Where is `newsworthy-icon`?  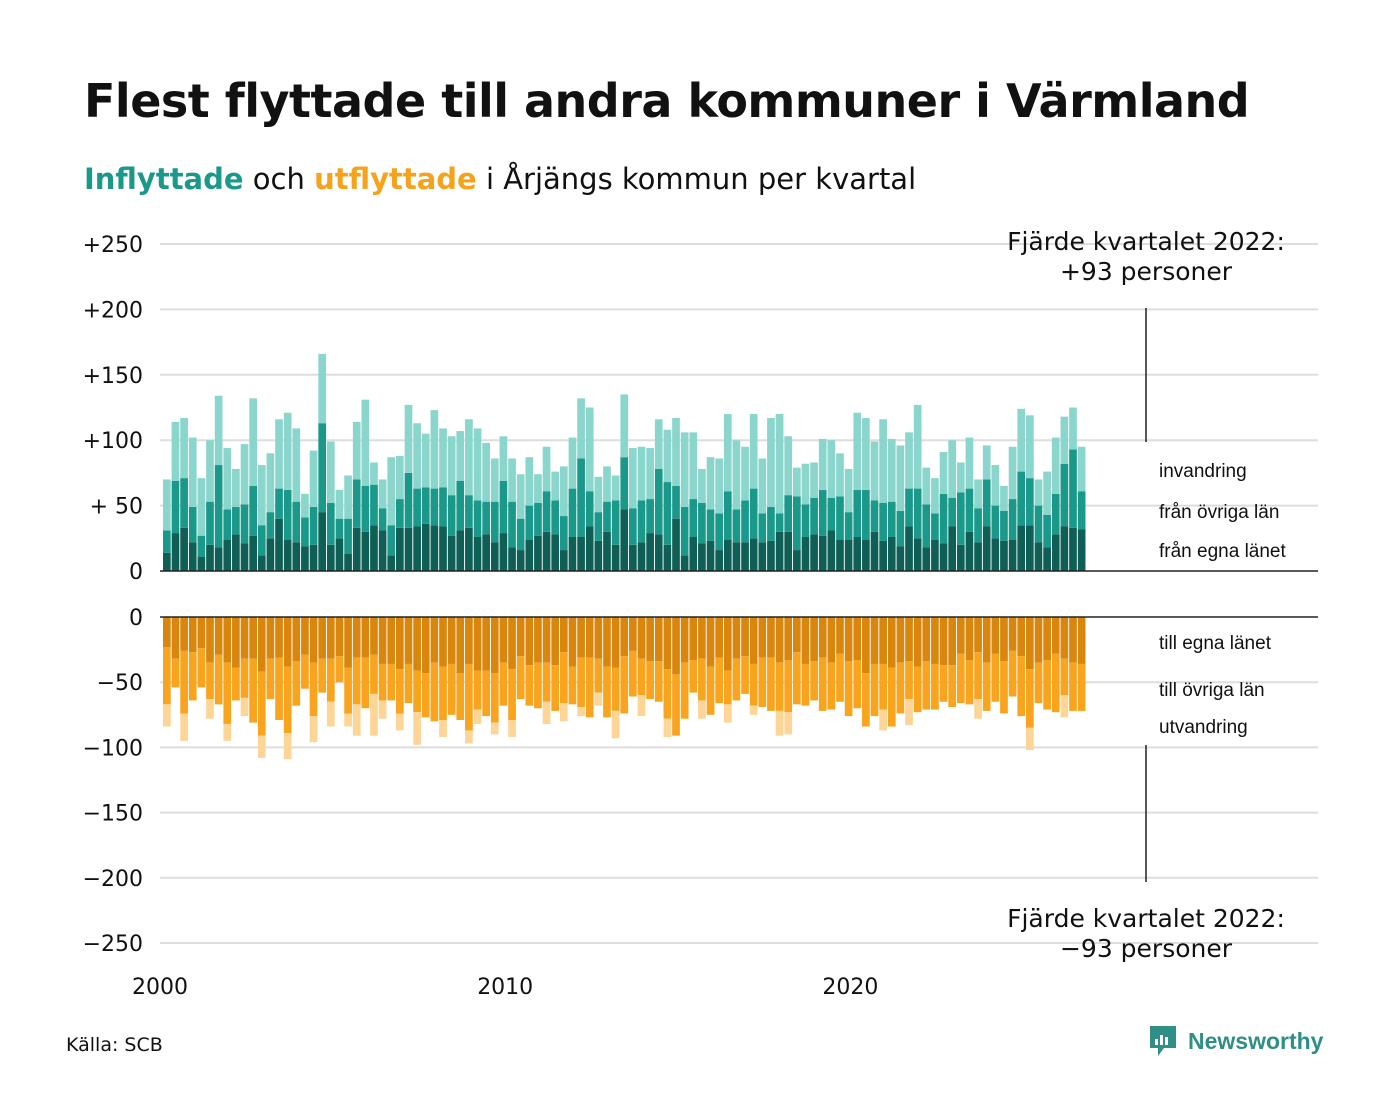 newsworthy-icon is located at coordinates (1163, 1041).